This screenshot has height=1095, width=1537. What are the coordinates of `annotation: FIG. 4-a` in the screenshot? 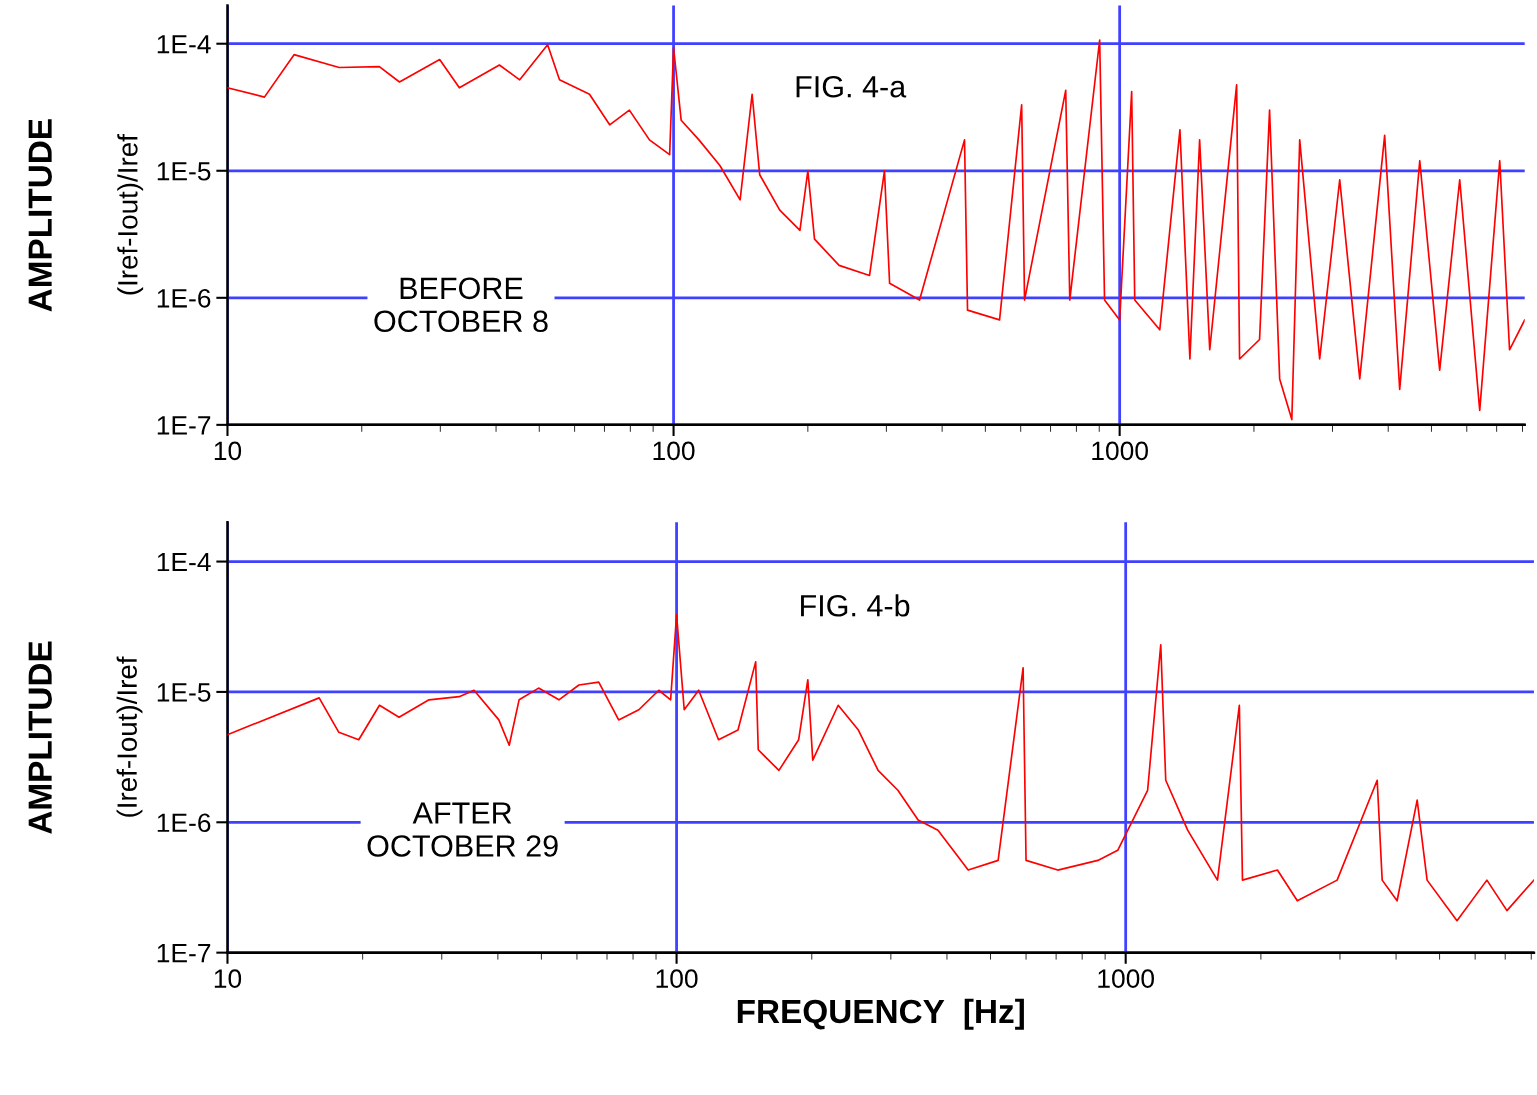 It's located at (851, 86).